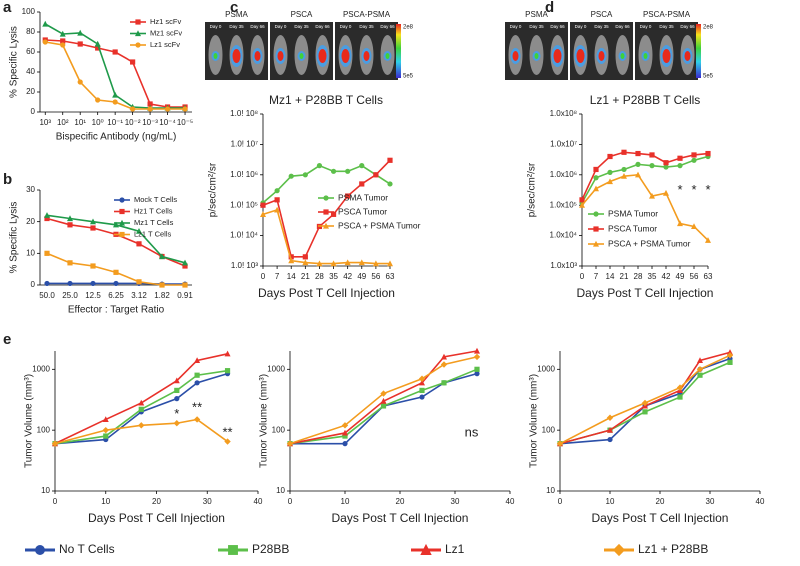  Describe the element at coordinates (244, 265) in the screenshot. I see `y-tick-label: 1.0! 10³` at that location.